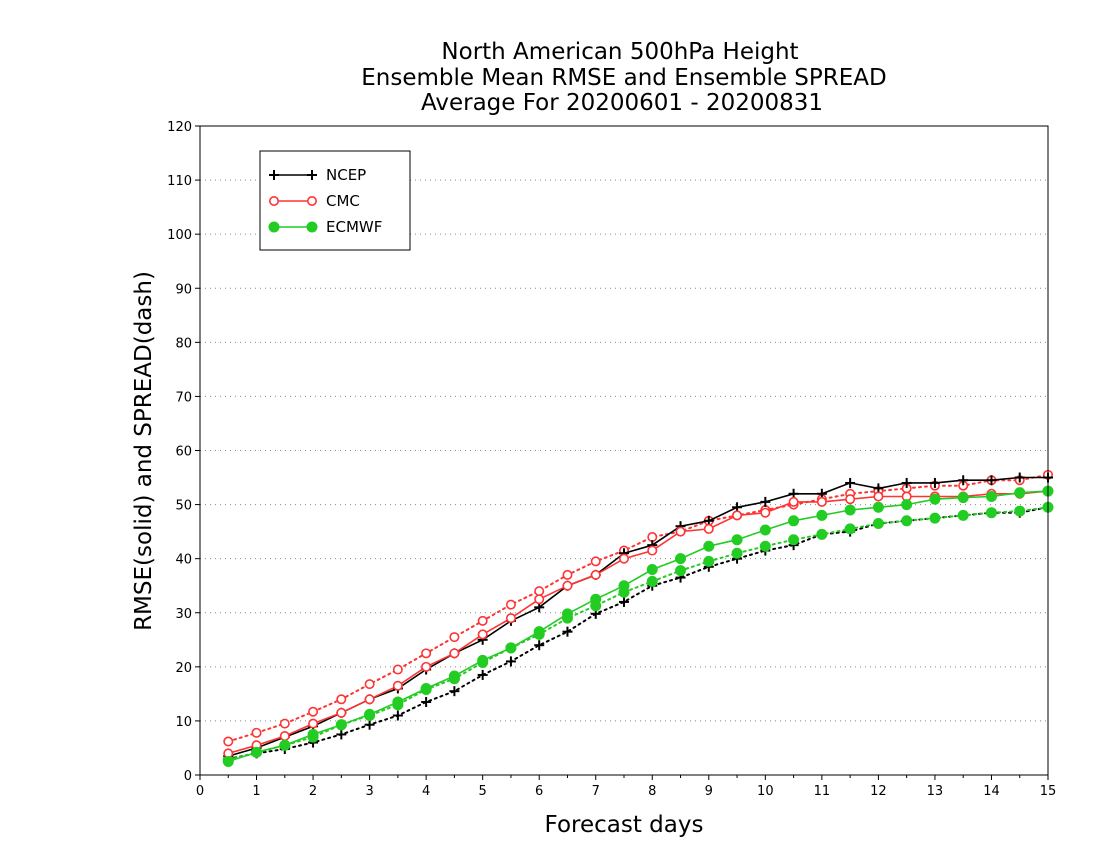 The image size is (1100, 850). Describe the element at coordinates (274, 227) in the screenshot. I see `legend-marker-ecmwf` at that location.